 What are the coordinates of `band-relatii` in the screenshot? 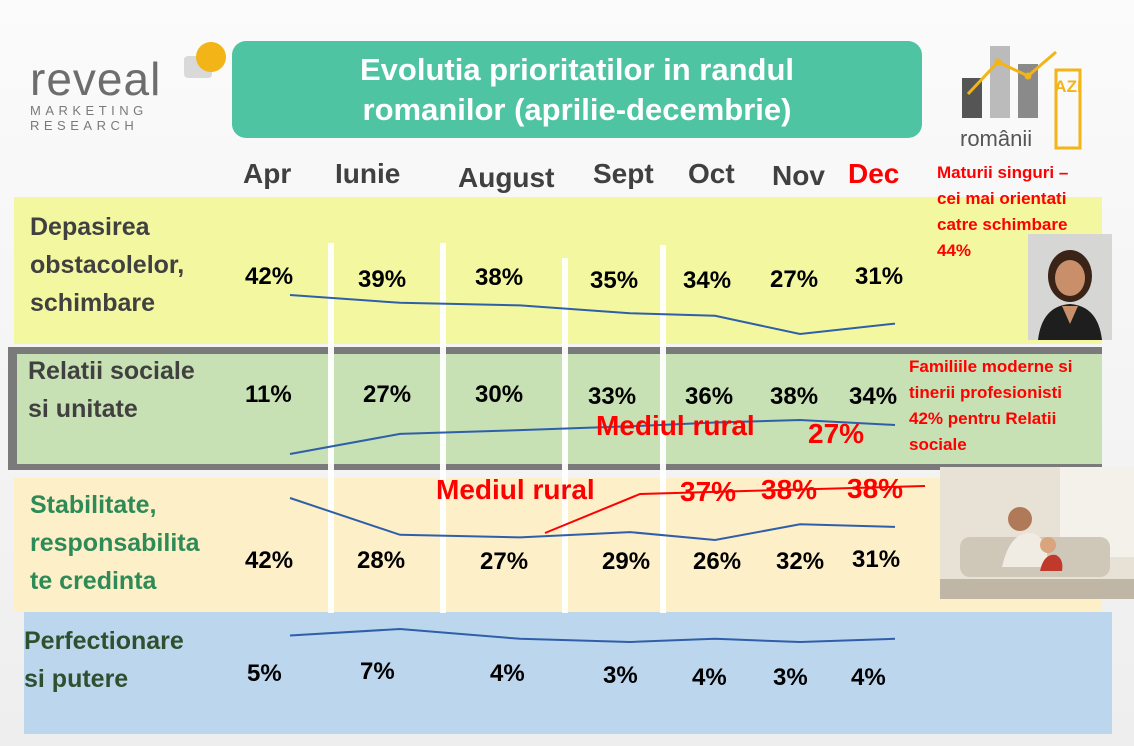 It's located at (559, 409).